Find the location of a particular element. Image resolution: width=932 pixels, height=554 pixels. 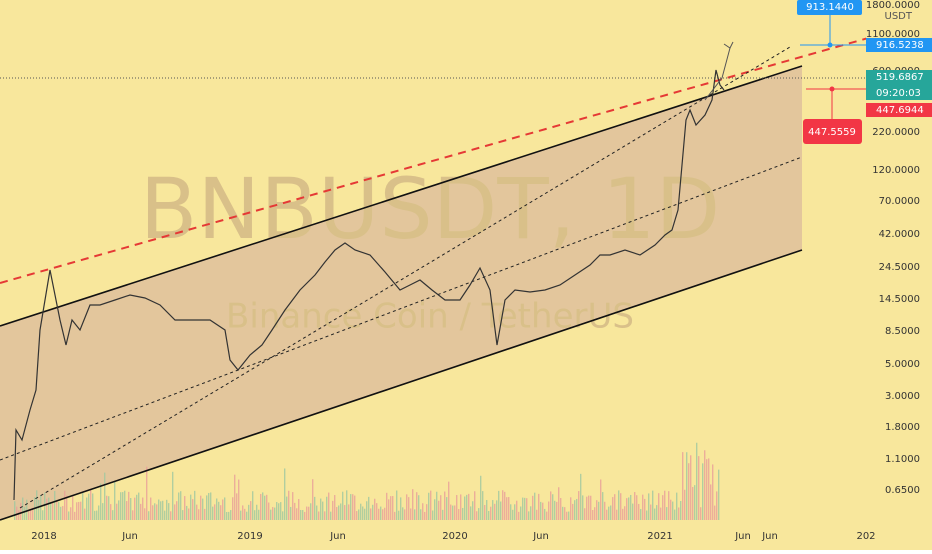

price-label: 1800.0000 is located at coordinates (893, 5).